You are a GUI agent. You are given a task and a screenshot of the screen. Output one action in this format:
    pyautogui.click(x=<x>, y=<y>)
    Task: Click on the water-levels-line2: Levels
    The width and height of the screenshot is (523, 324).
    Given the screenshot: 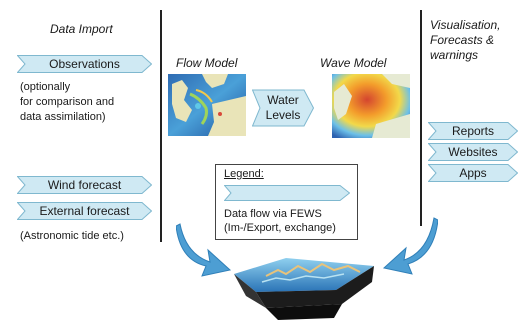 What is the action you would take?
    pyautogui.click(x=283, y=115)
    